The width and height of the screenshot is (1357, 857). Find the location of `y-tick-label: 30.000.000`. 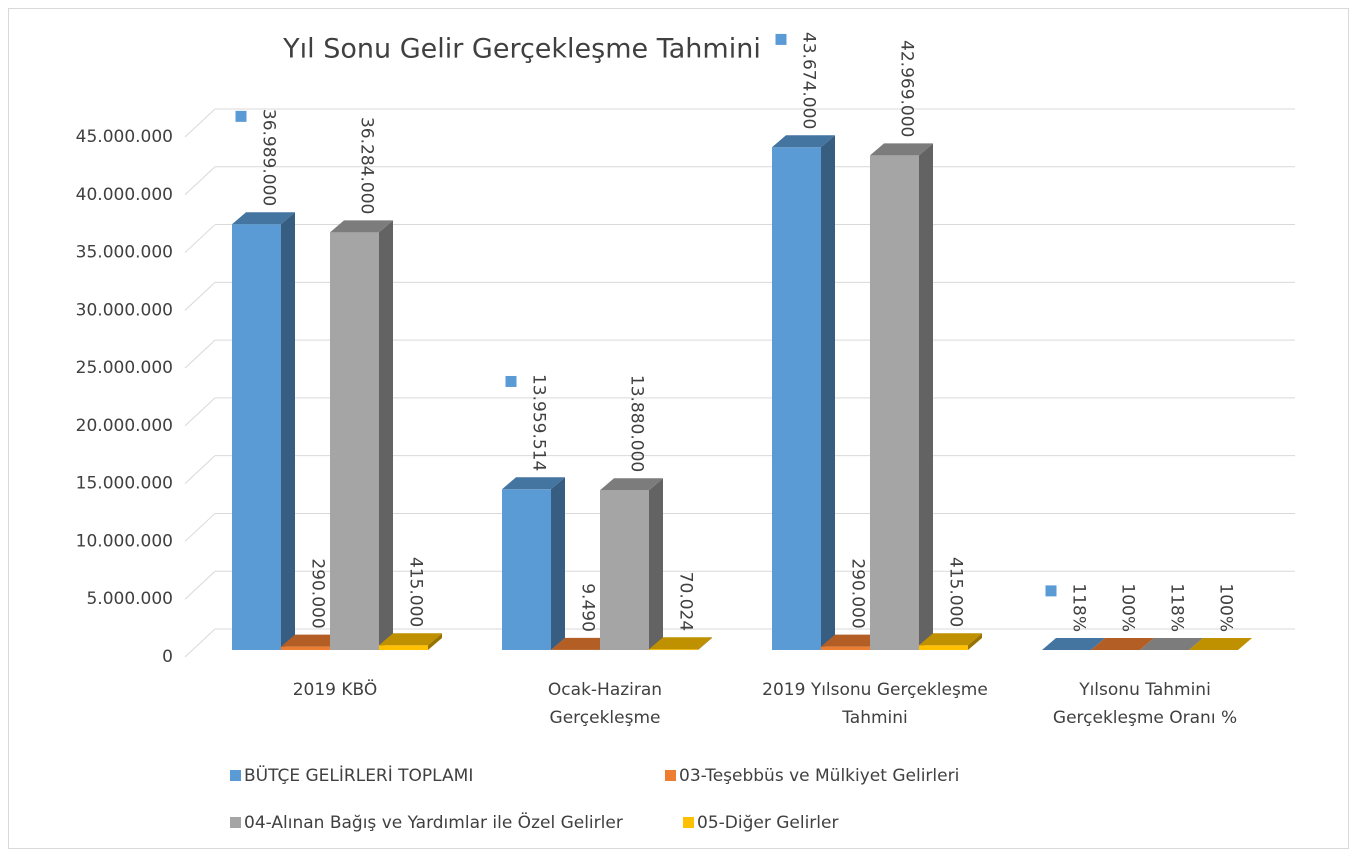

y-tick-label: 30.000.000 is located at coordinates (124, 310).